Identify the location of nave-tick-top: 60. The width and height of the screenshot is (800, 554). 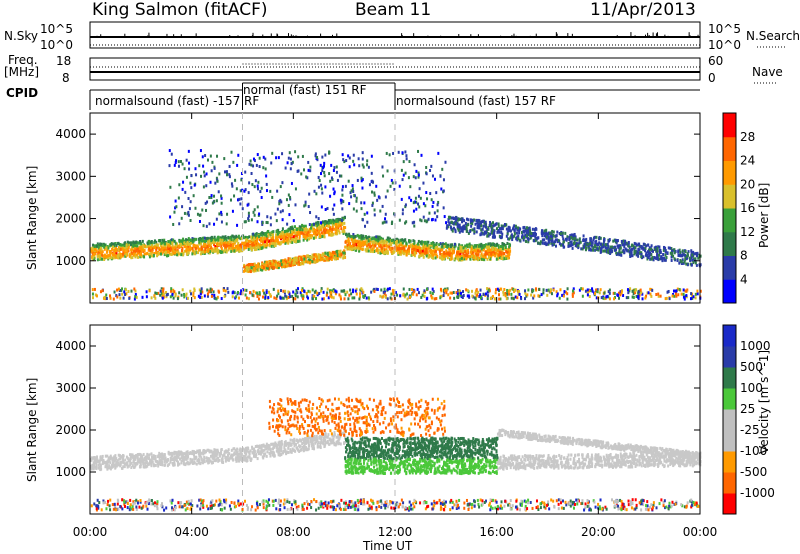
(716, 61).